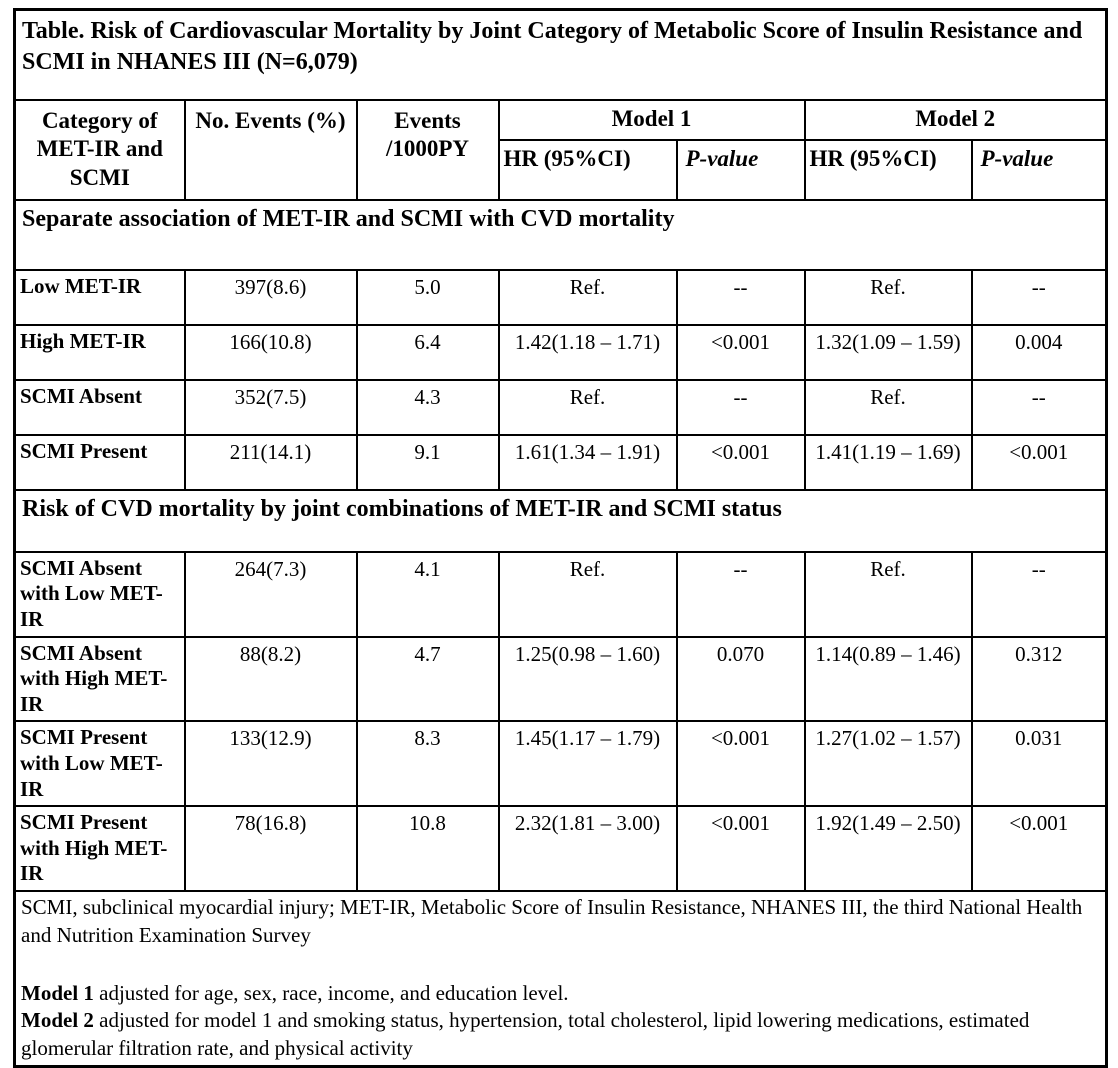 Image resolution: width=1118 pixels, height=1068 pixels. I want to click on cell-model1-hr: 1.25(0.98 – 1.60), so click(587, 679).